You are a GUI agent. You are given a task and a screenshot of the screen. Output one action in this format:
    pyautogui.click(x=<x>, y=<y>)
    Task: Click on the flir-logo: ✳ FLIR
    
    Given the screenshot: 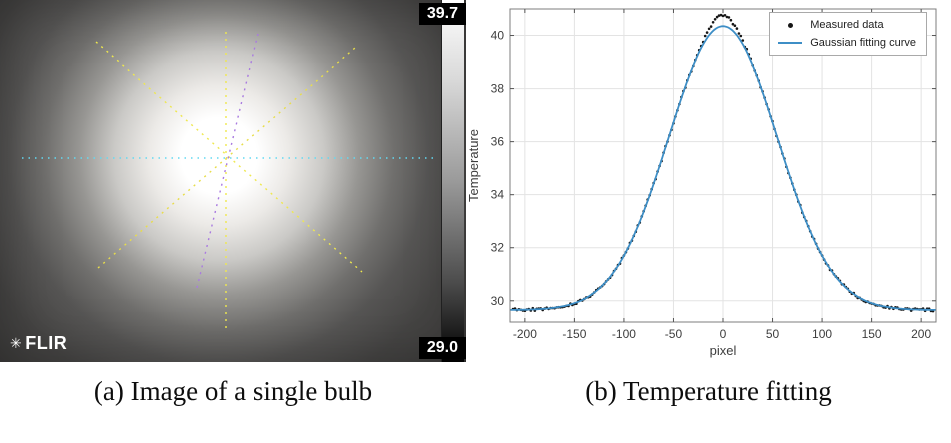 What is the action you would take?
    pyautogui.click(x=38, y=343)
    